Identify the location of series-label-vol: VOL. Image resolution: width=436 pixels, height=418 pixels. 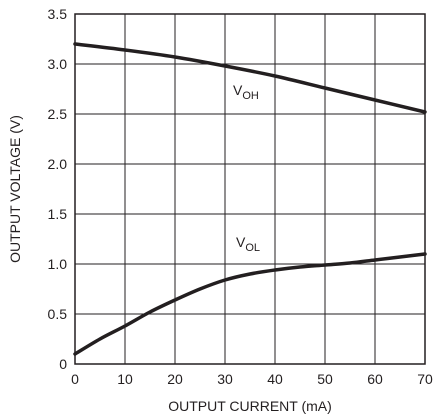
(248, 244).